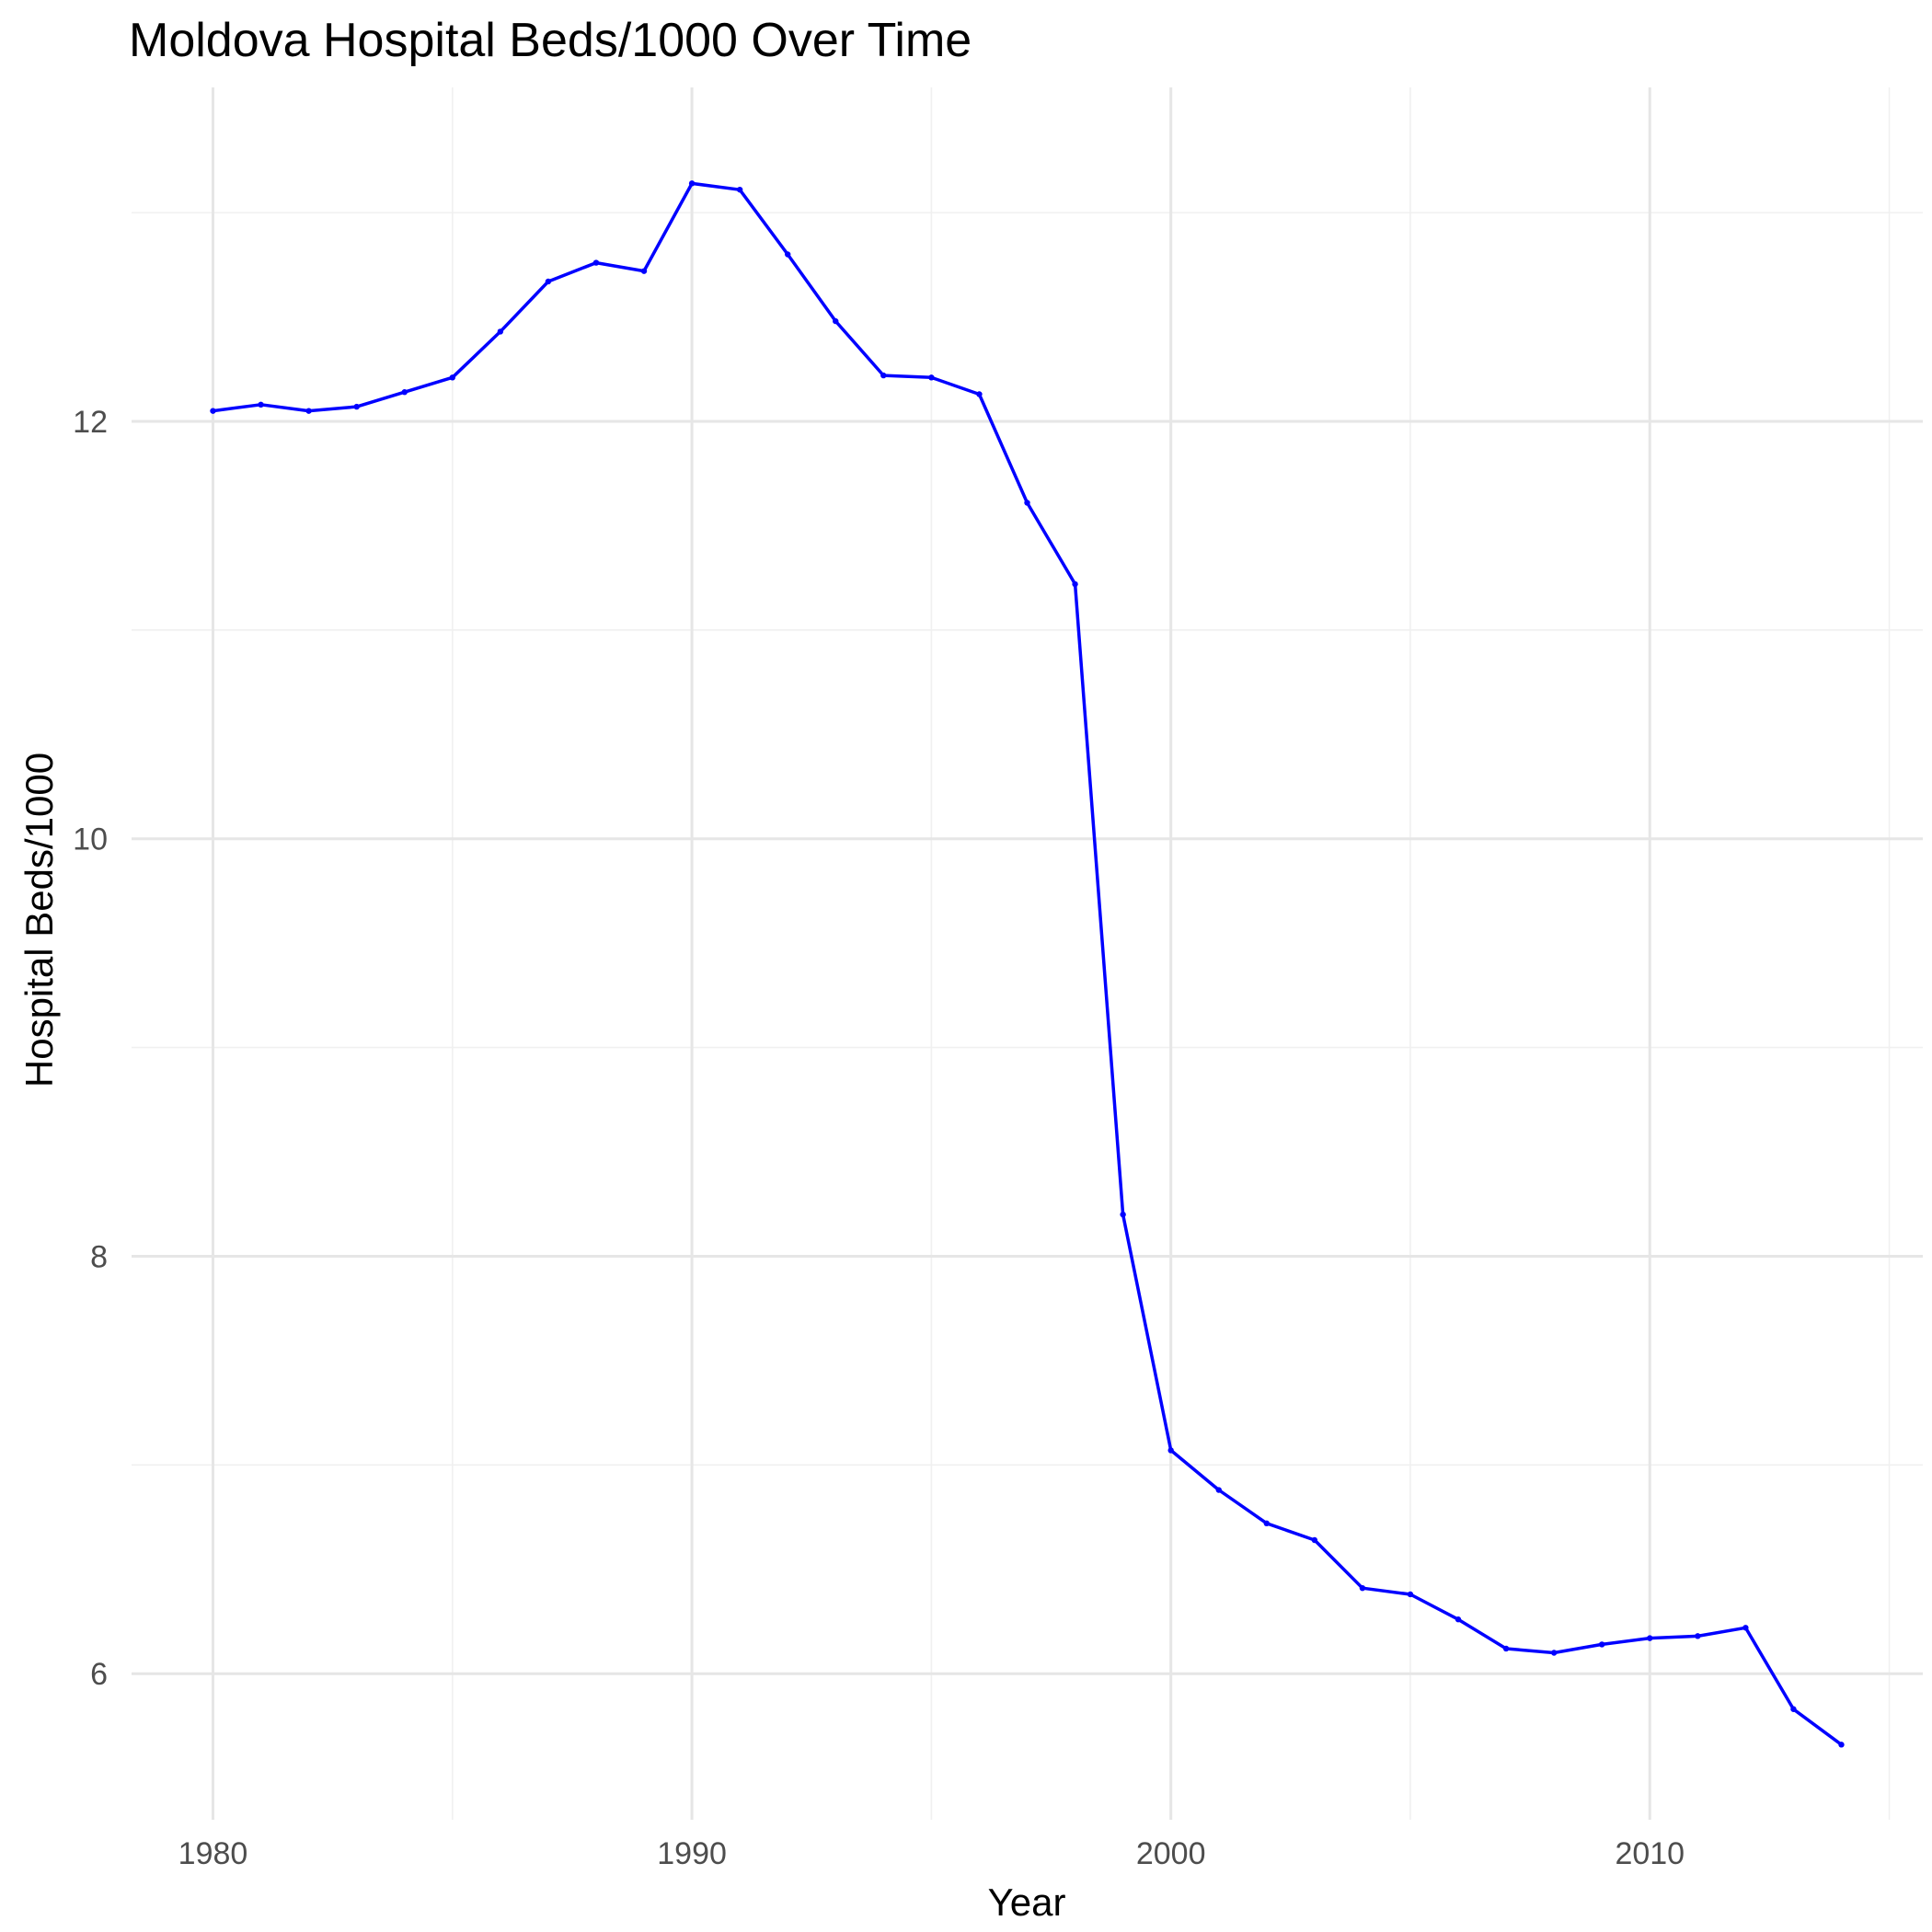 Image resolution: width=1932 pixels, height=1932 pixels. What do you see at coordinates (213, 1853) in the screenshot?
I see `x-tick-label: 1980` at bounding box center [213, 1853].